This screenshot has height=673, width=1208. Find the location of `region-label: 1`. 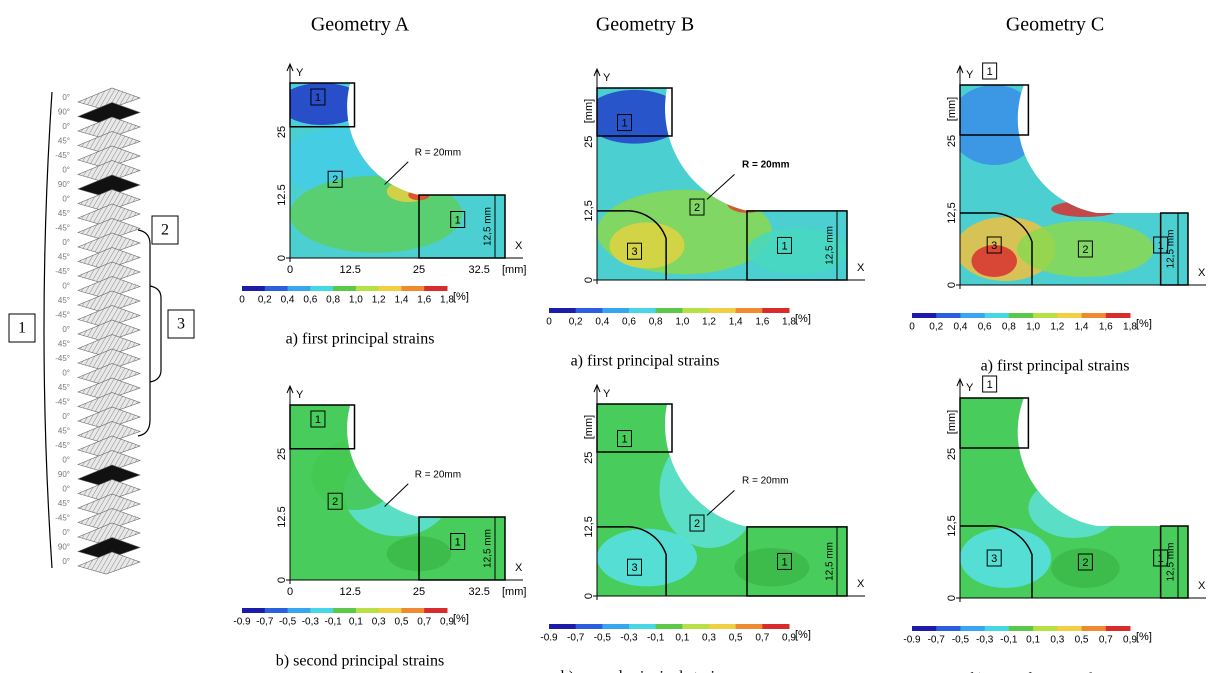

region-label: 1 is located at coordinates (990, 72).